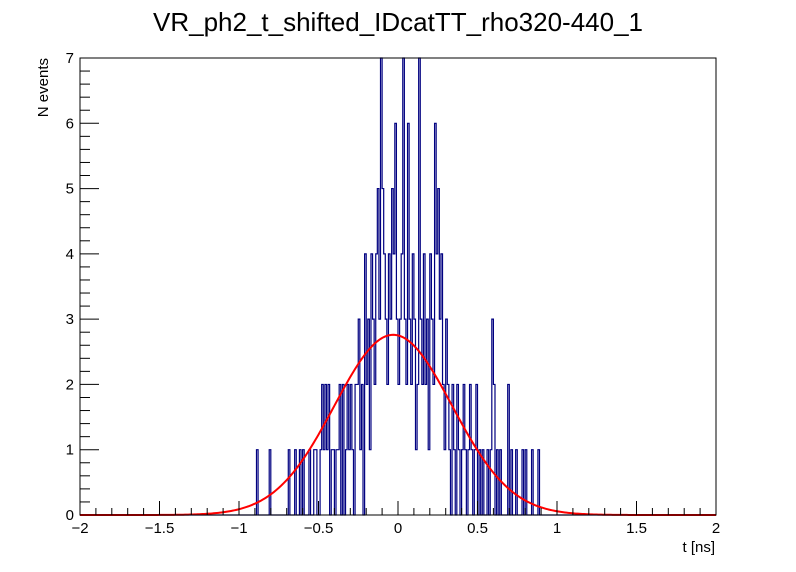 The image size is (796, 572). Describe the element at coordinates (70, 189) in the screenshot. I see `y-tick-label: 5` at that location.